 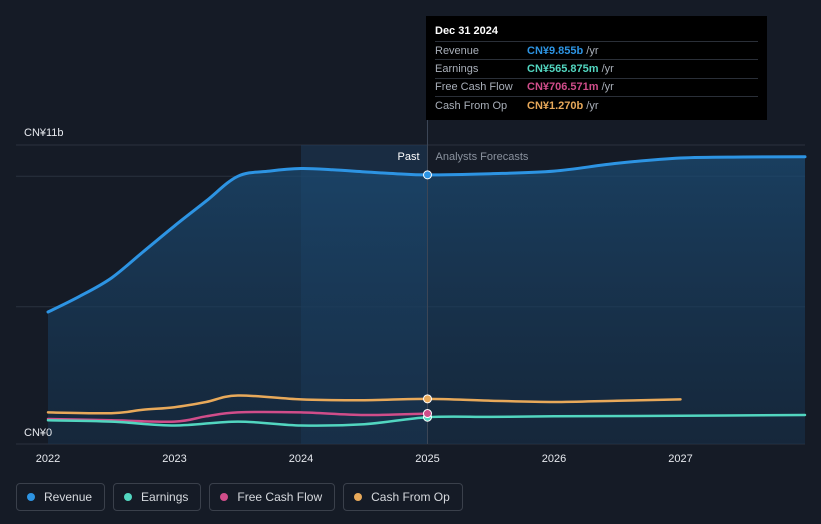 I want to click on tooltip-row-earnings: Earnings CN¥565.875m /yr, so click(x=596, y=68).